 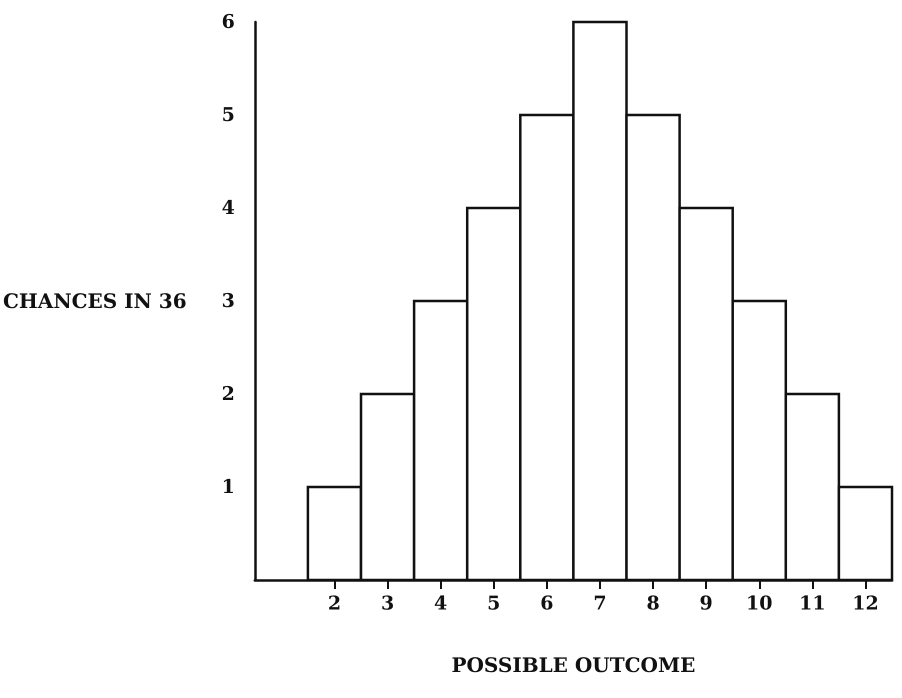 What do you see at coordinates (653, 603) in the screenshot?
I see `x-tick-label: 8` at bounding box center [653, 603].